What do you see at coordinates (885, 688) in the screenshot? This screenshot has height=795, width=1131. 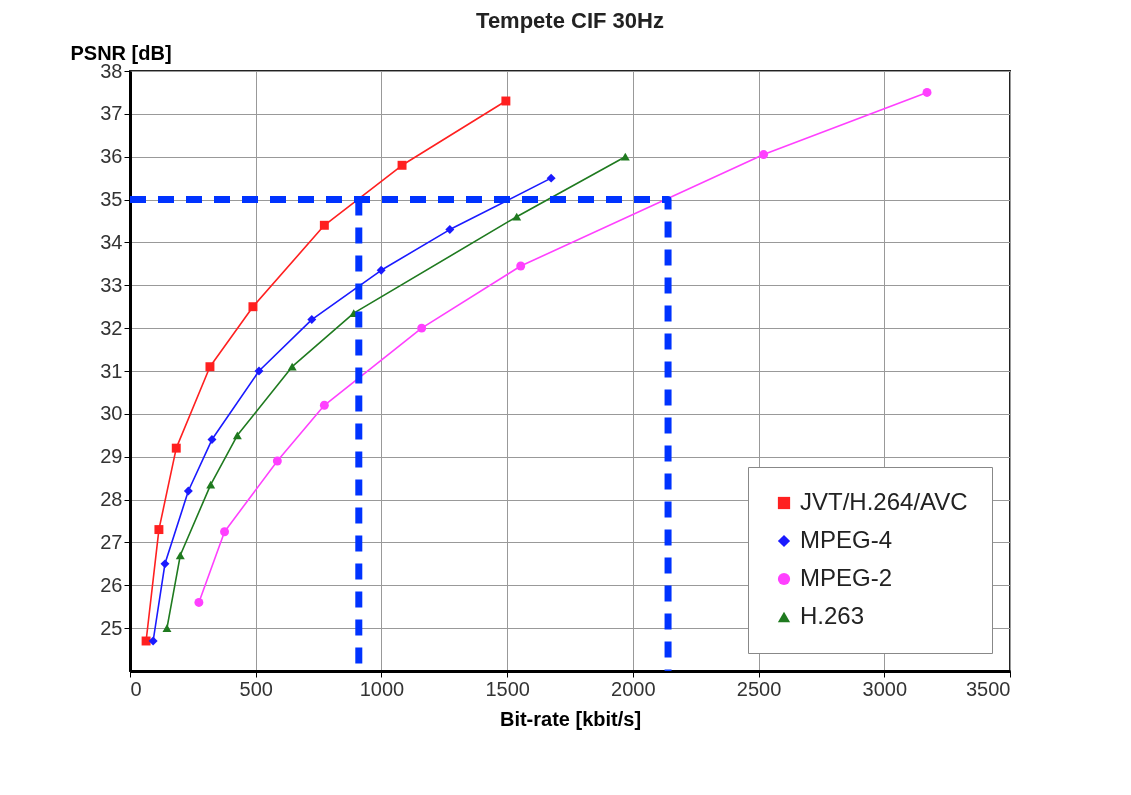 I see `x-tick-label: 3000` at bounding box center [885, 688].